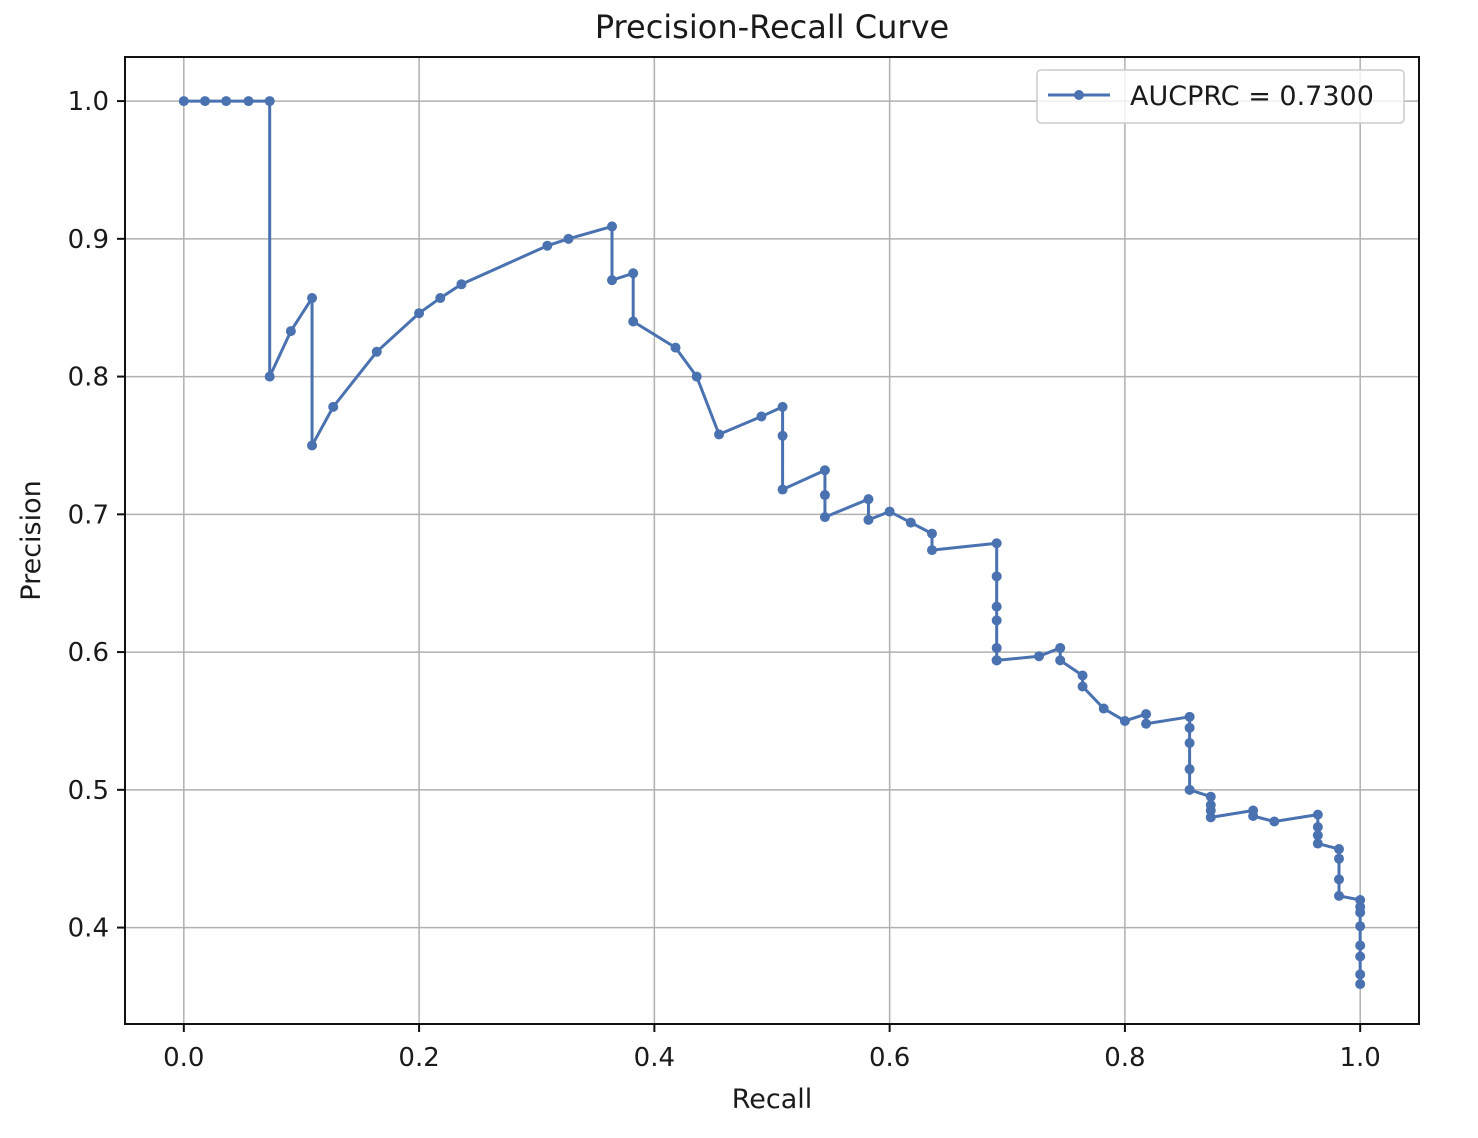 The height and width of the screenshot is (1138, 1478). What do you see at coordinates (889, 1058) in the screenshot?
I see `x-tick-label: 0.6` at bounding box center [889, 1058].